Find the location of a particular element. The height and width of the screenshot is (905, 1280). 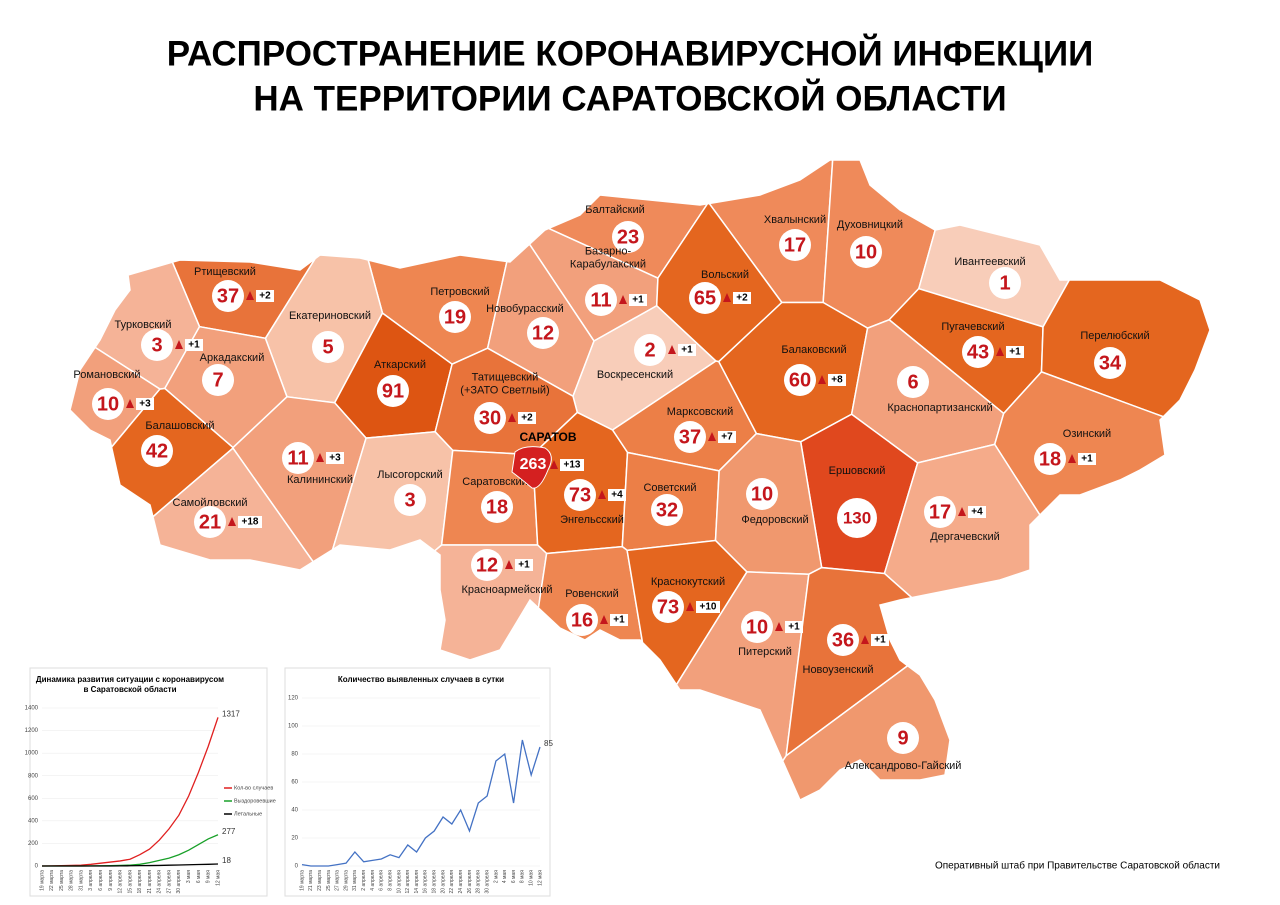

count-label: 19 is located at coordinates (455, 317).